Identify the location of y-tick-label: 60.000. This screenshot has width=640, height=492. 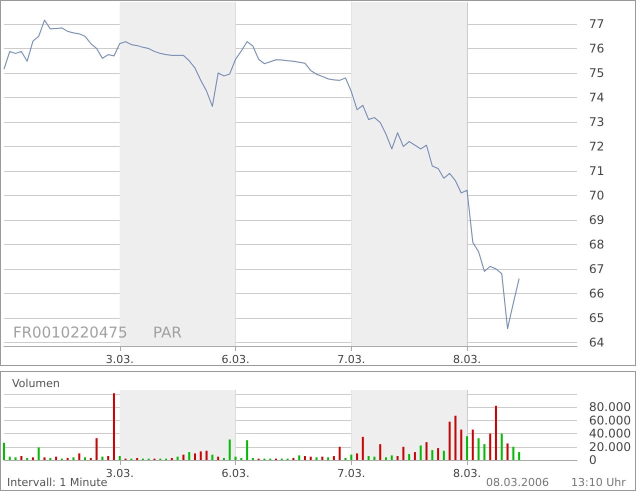
(610, 420).